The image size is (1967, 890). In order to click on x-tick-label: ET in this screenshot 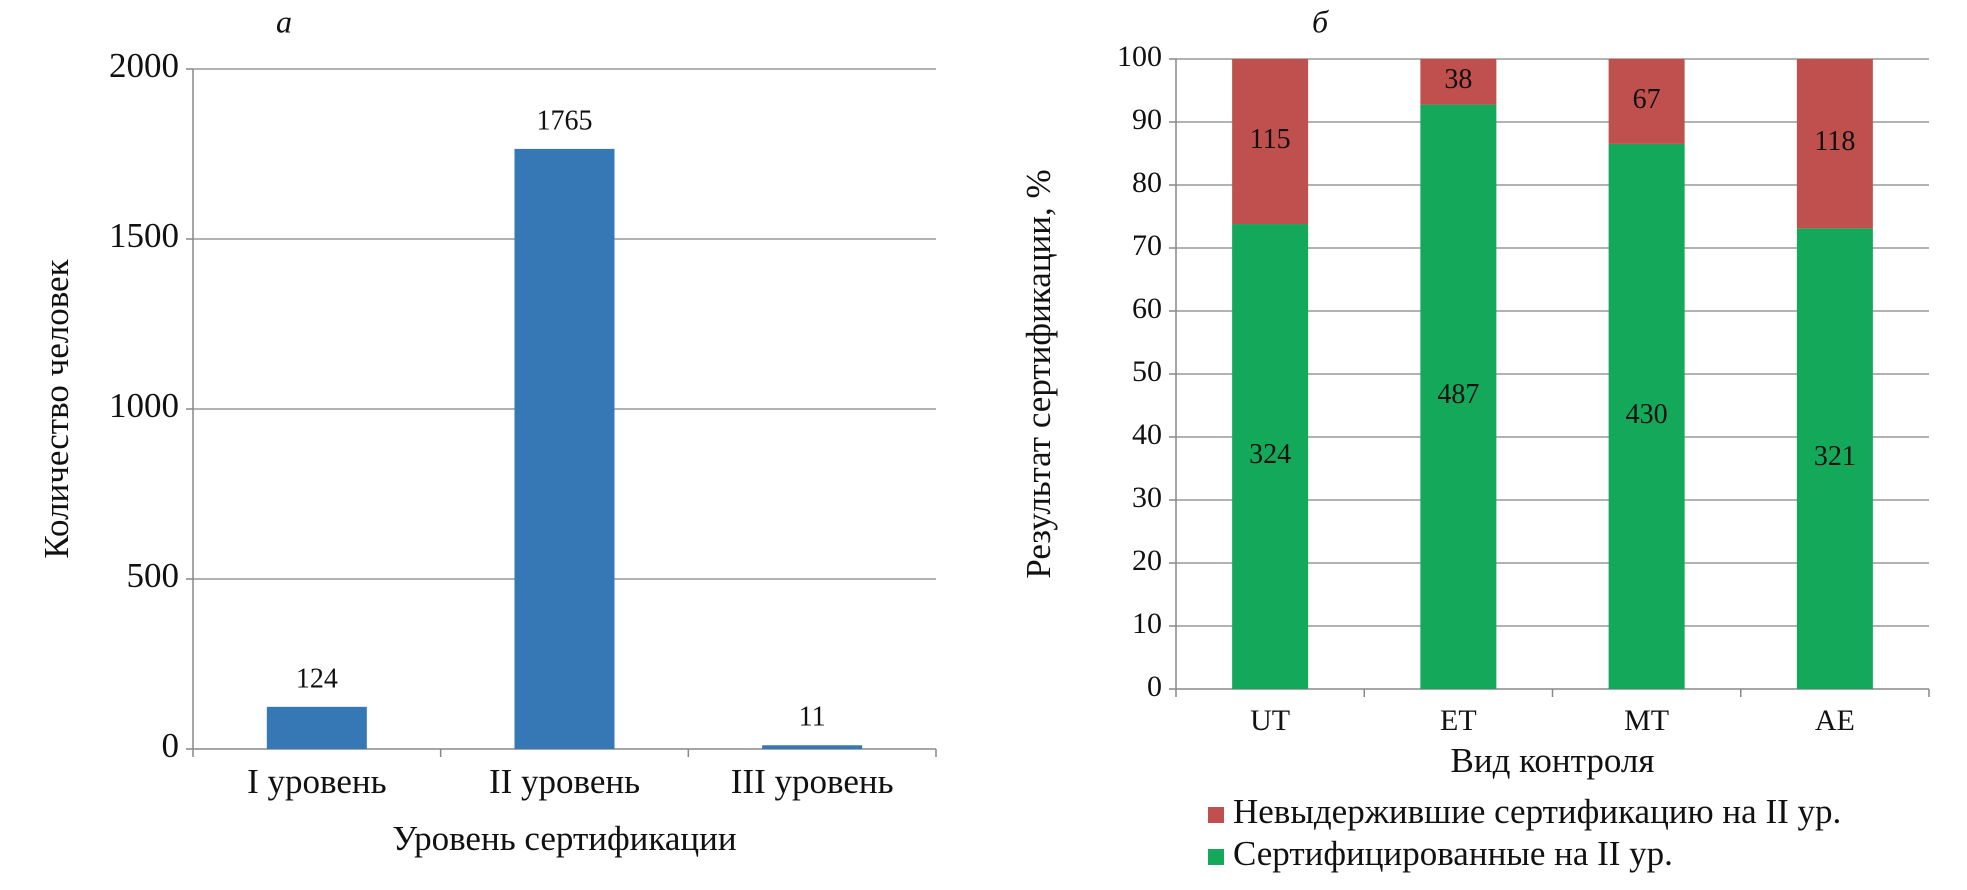, I will do `click(1458, 720)`.